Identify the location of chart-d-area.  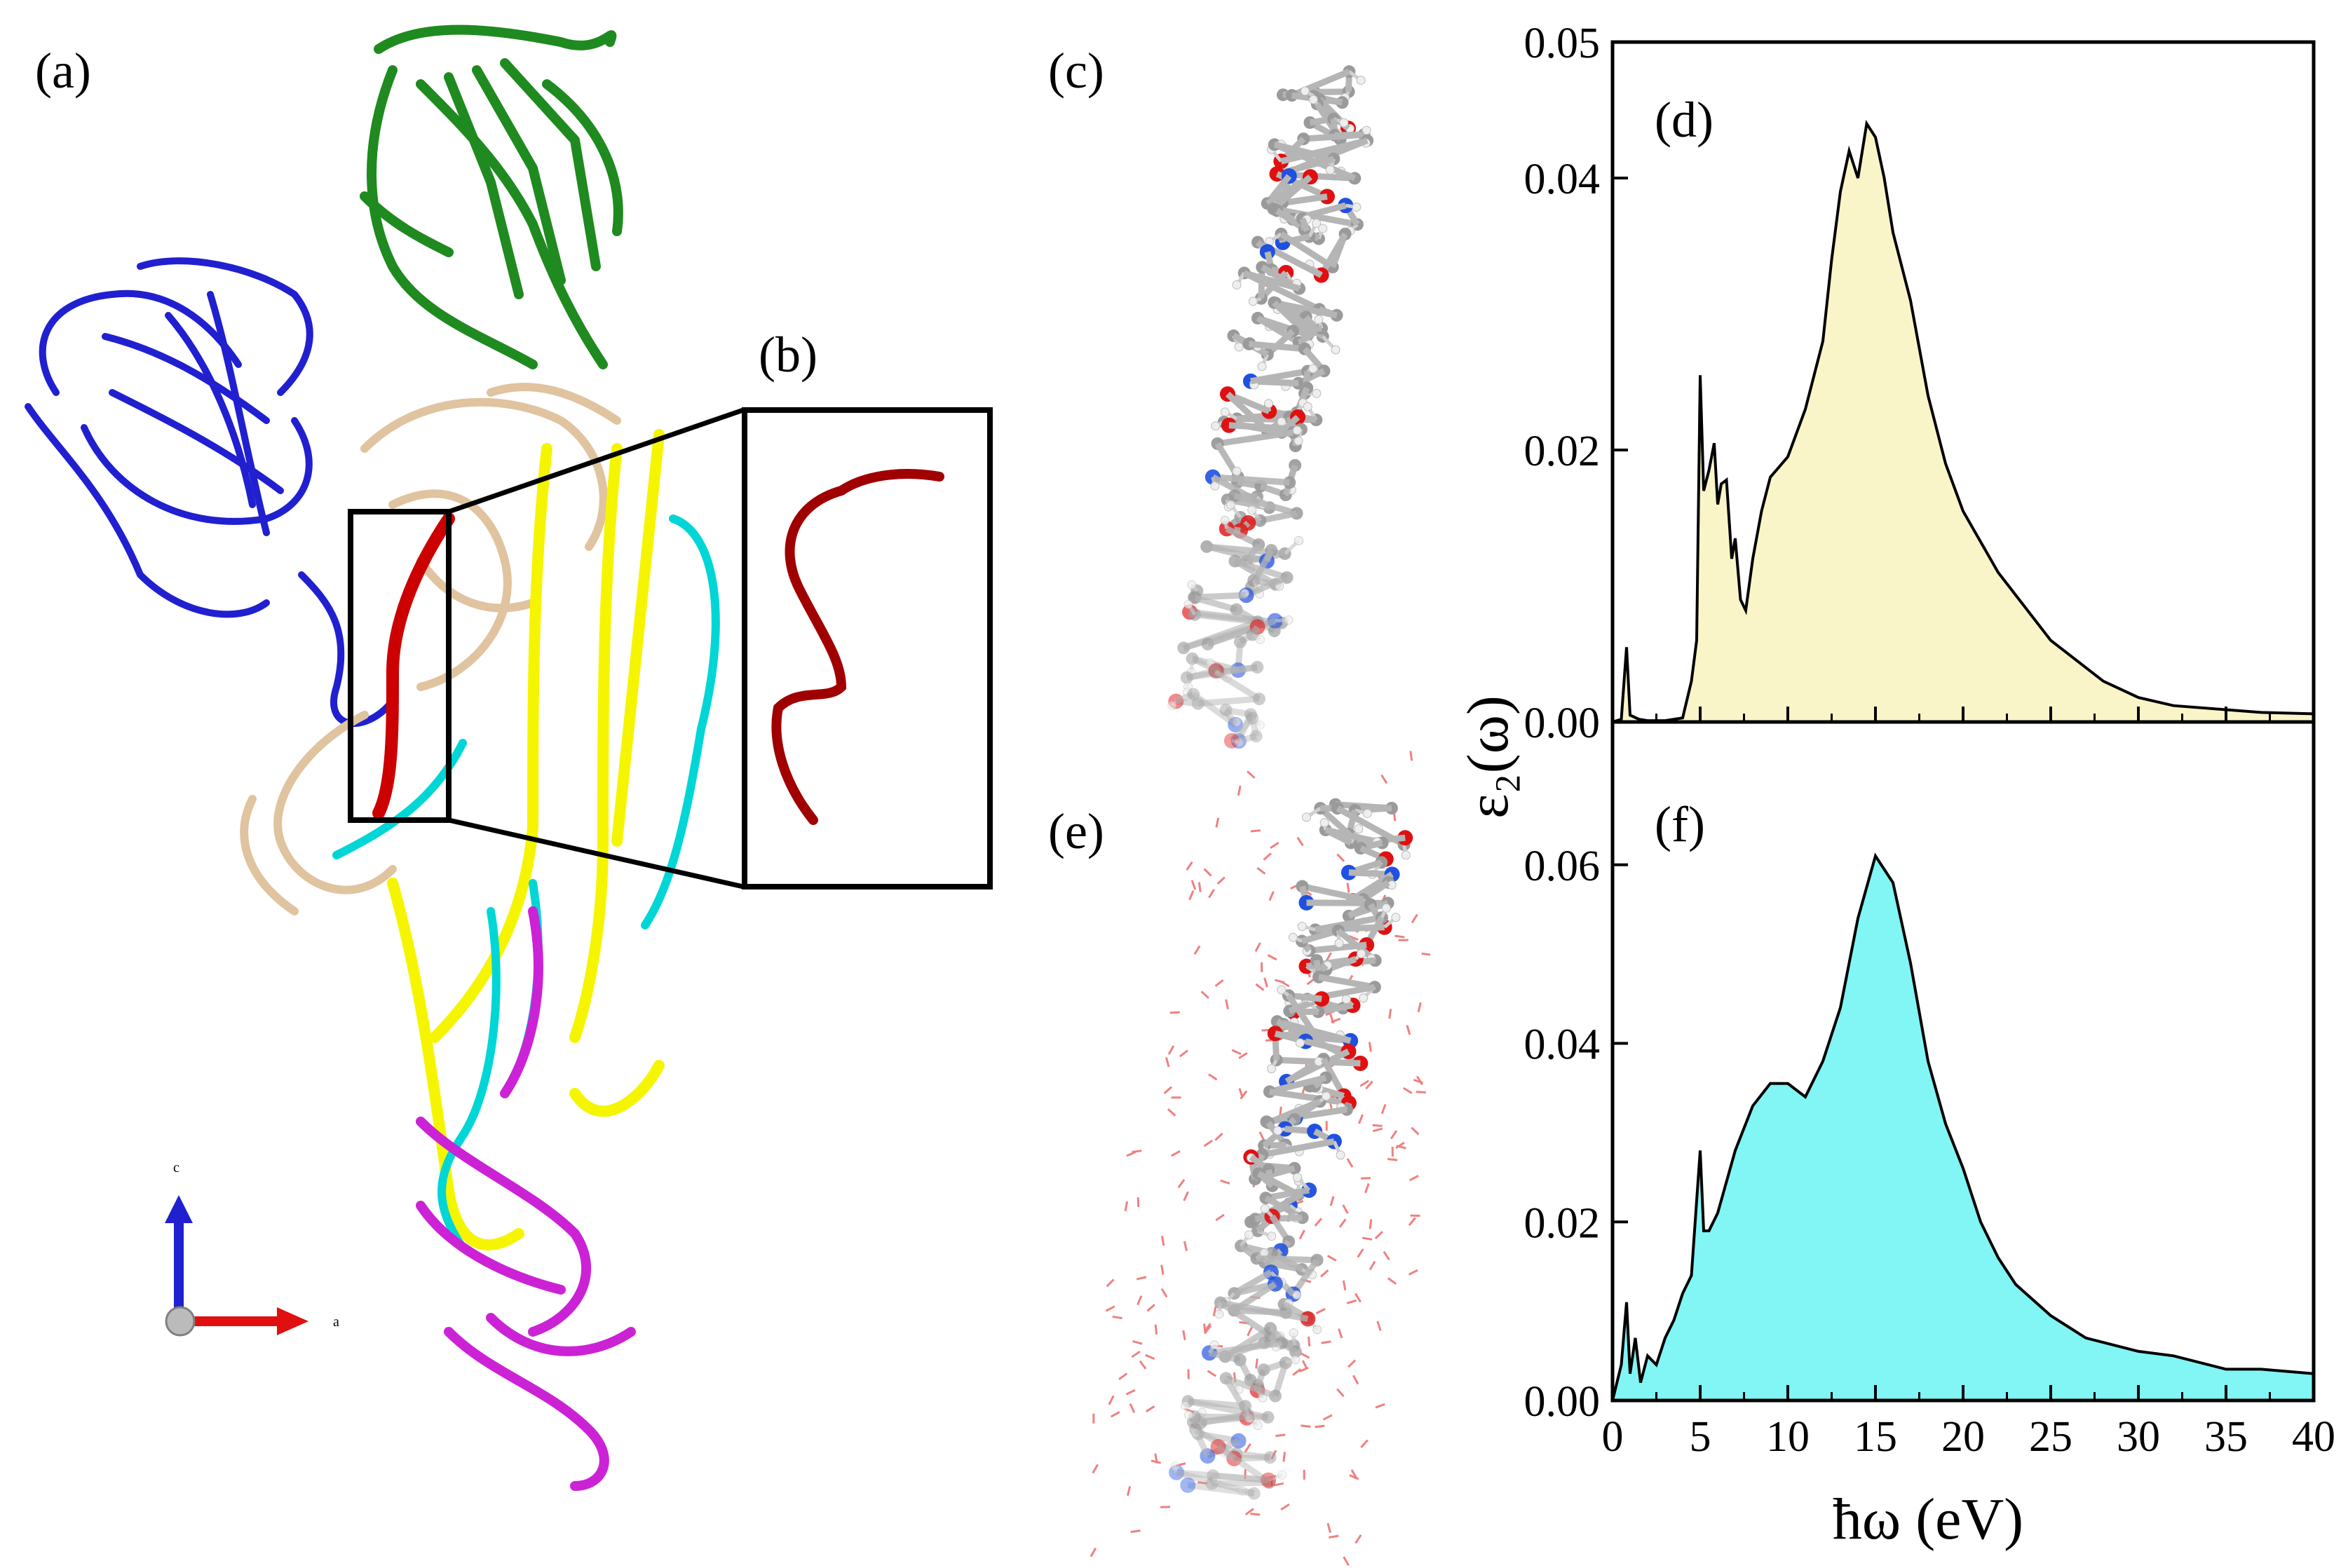
(1963, 422).